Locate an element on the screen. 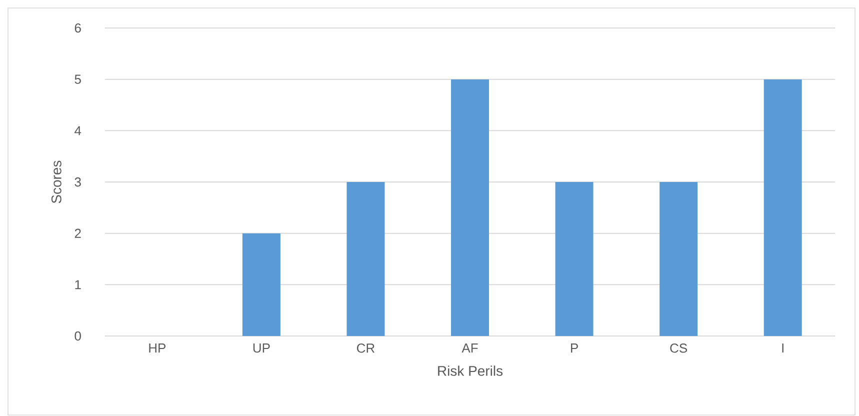 The height and width of the screenshot is (416, 859). y-tick-label: 1 is located at coordinates (78, 285).